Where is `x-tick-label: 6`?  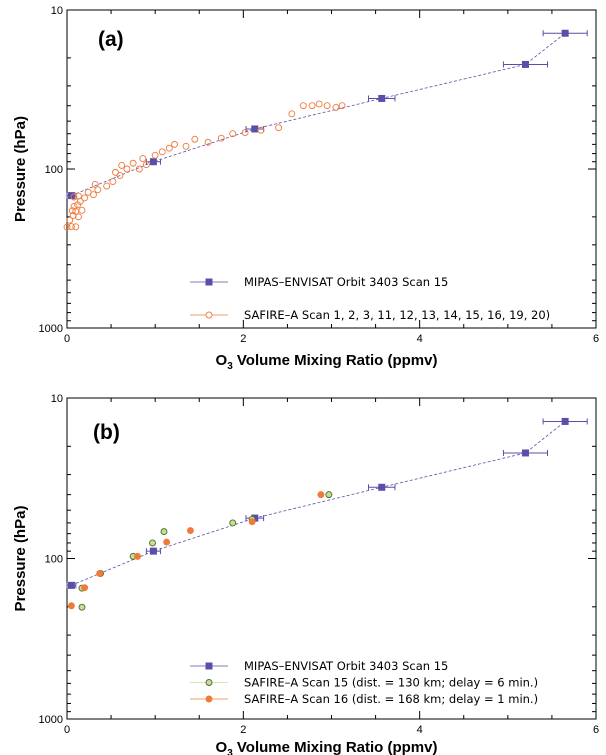 x-tick-label: 6 is located at coordinates (596, 730).